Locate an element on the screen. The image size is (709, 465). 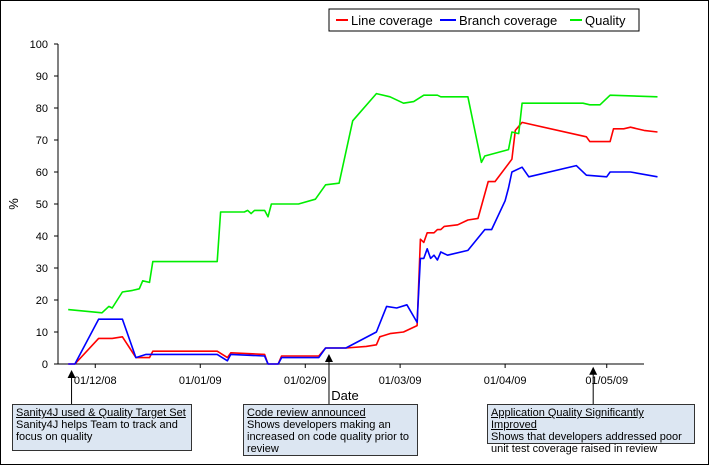
legend-label-branch-coverage: Branch coverage is located at coordinates (508, 20).